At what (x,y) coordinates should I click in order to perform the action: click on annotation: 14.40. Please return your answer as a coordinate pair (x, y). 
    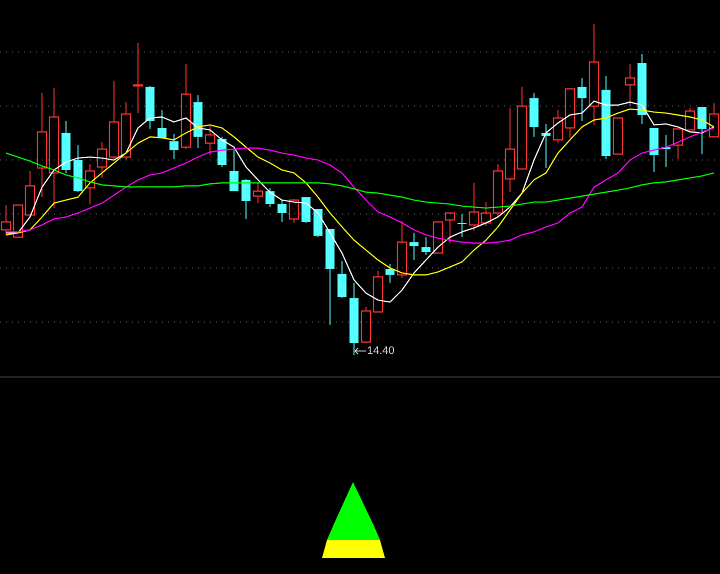
    Looking at the image, I should click on (381, 351).